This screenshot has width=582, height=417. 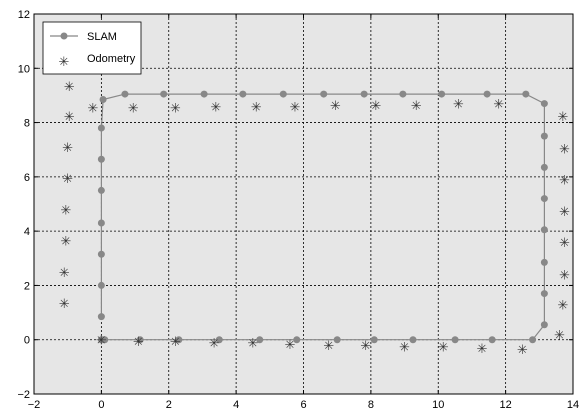 What do you see at coordinates (438, 405) in the screenshot?
I see `x-tick-label: 10` at bounding box center [438, 405].